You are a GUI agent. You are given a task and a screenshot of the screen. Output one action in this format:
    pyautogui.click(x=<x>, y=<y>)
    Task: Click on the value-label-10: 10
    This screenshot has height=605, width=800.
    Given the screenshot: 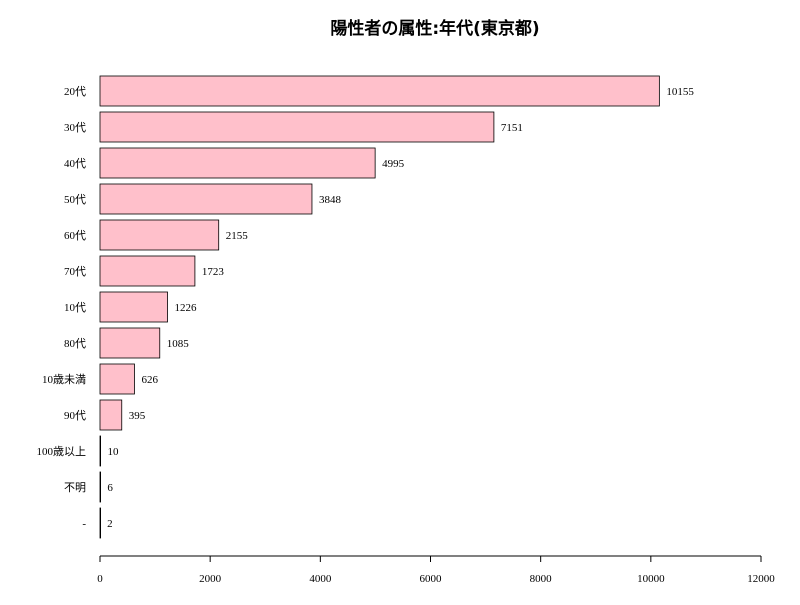 What is the action you would take?
    pyautogui.click(x=114, y=452)
    